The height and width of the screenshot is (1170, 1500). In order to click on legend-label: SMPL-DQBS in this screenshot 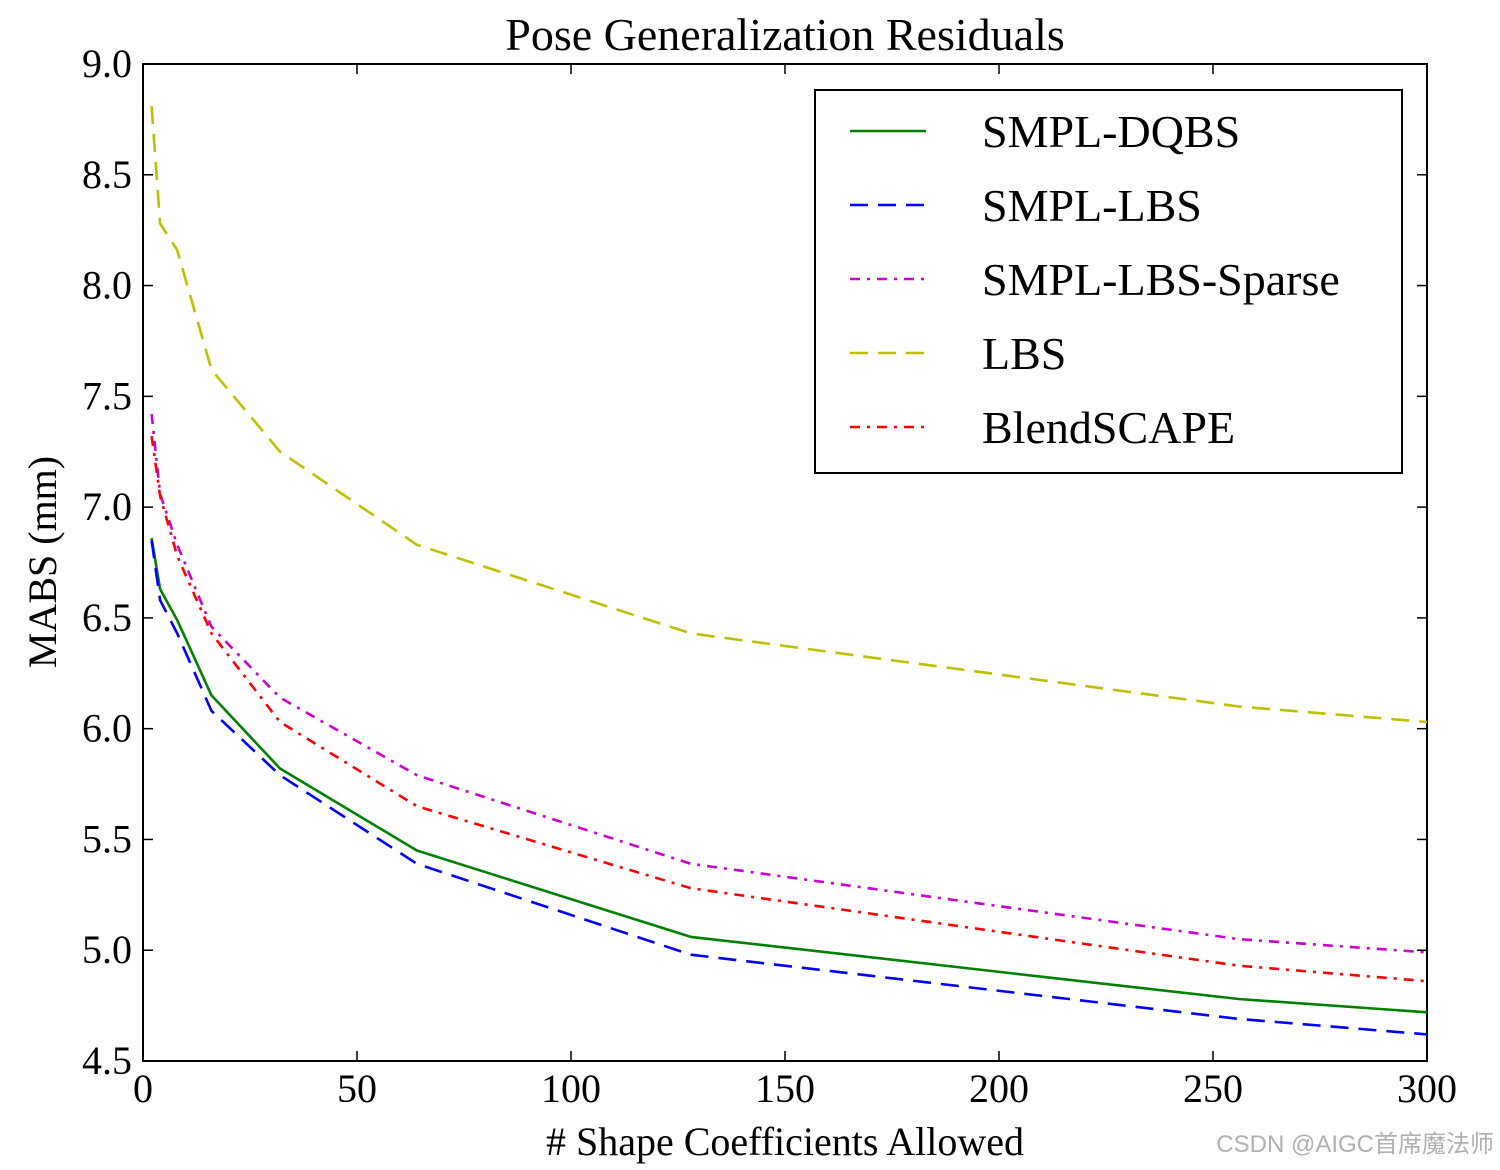, I will do `click(1111, 131)`.